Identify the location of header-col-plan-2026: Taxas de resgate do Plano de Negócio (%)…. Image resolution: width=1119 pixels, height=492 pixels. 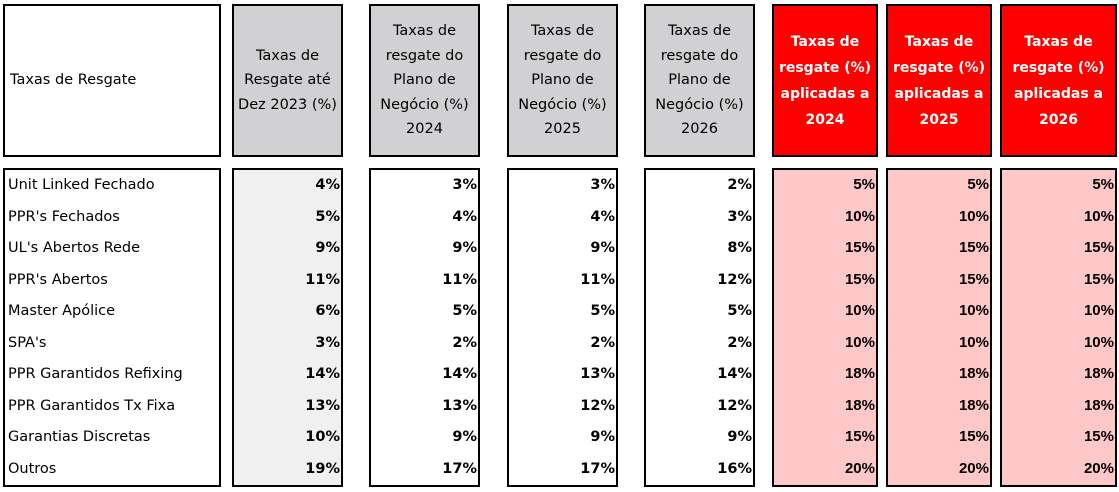
(699, 80).